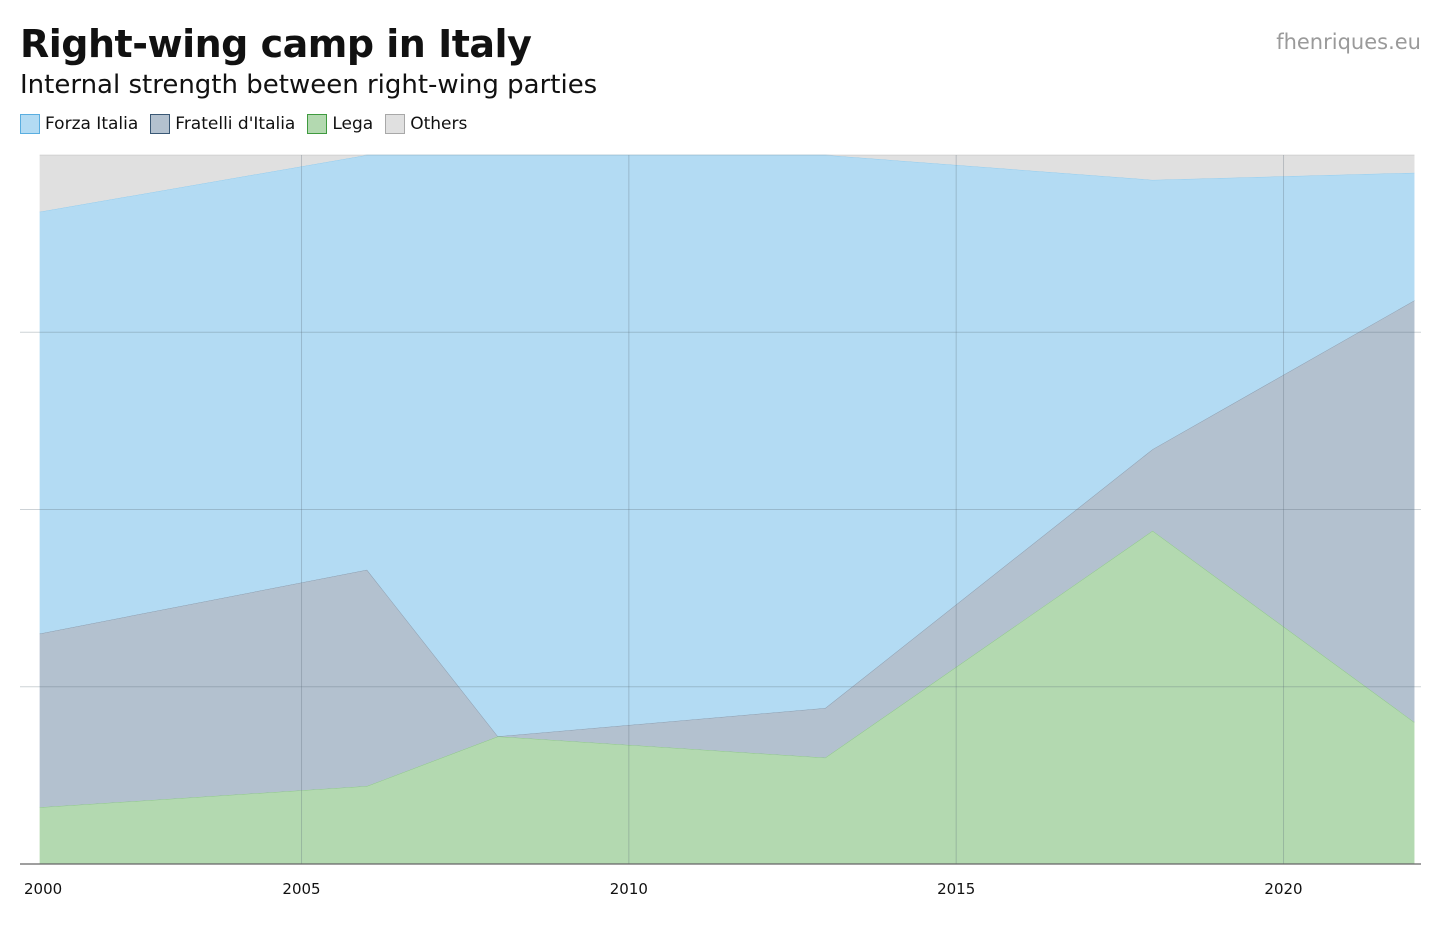 The width and height of the screenshot is (1456, 944). I want to click on source-credit: fhenriques.eu, so click(1348, 42).